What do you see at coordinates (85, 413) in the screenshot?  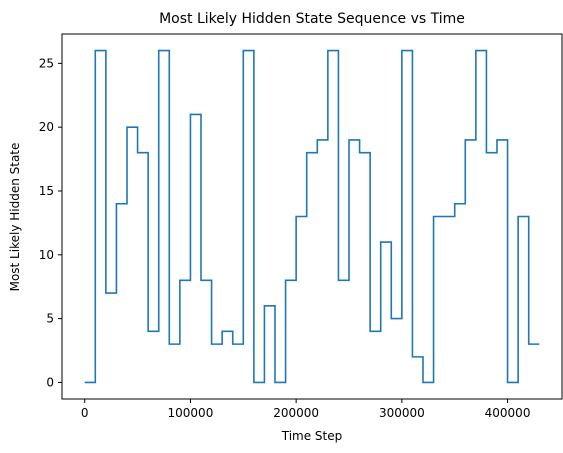 I see `x-tick-label: 0` at bounding box center [85, 413].